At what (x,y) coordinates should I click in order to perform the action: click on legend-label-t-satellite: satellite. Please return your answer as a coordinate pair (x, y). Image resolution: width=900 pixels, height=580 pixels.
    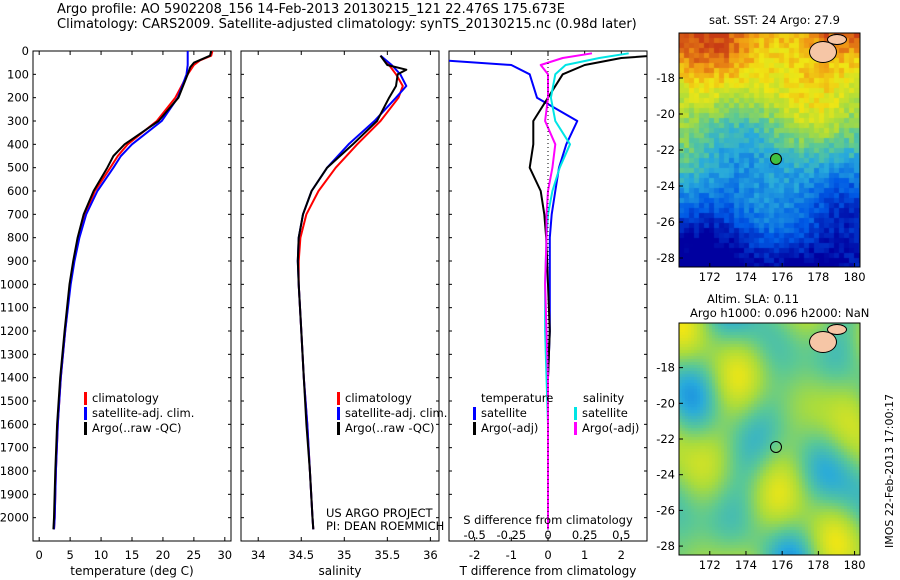
    Looking at the image, I should click on (504, 413).